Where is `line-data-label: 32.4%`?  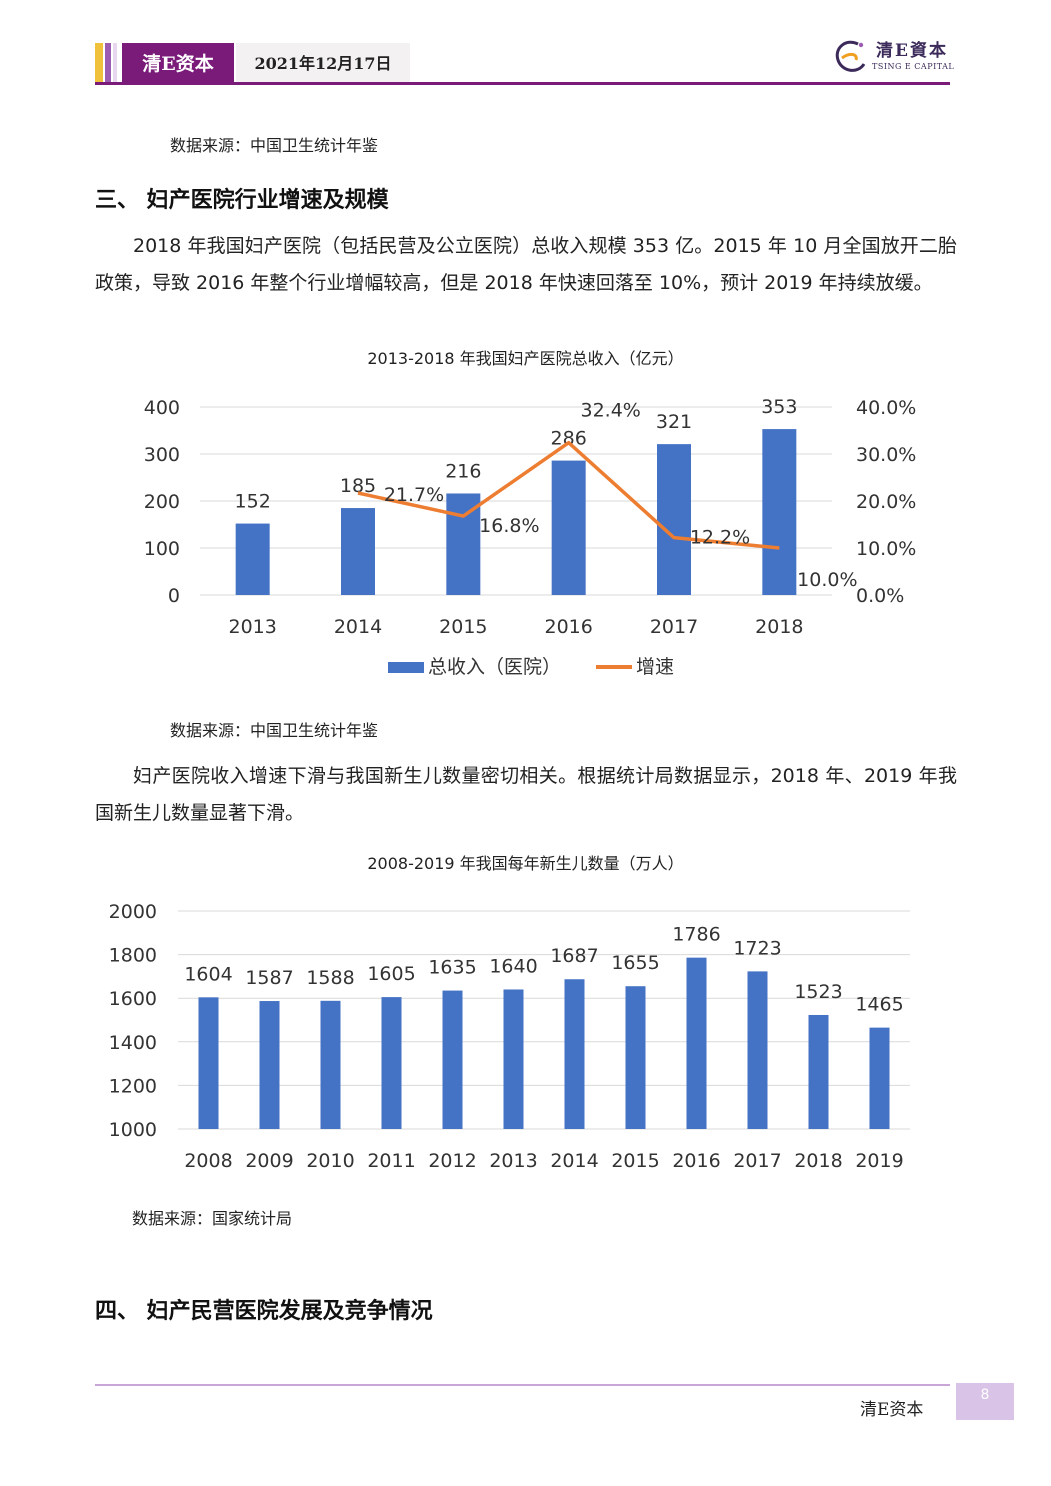
line-data-label: 32.4% is located at coordinates (610, 411).